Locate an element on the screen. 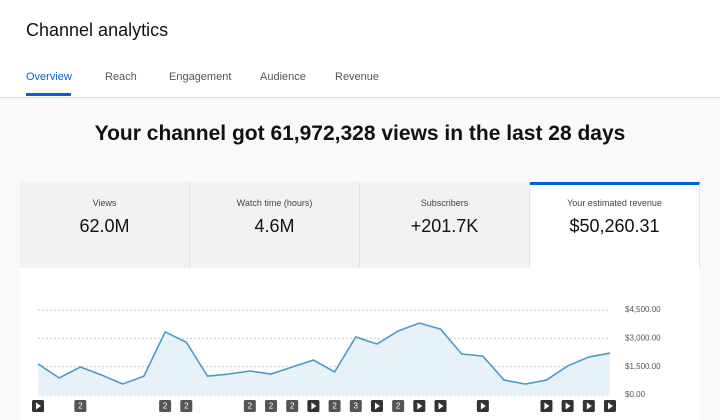 This screenshot has width=720, height=420. area is located at coordinates (324, 359).